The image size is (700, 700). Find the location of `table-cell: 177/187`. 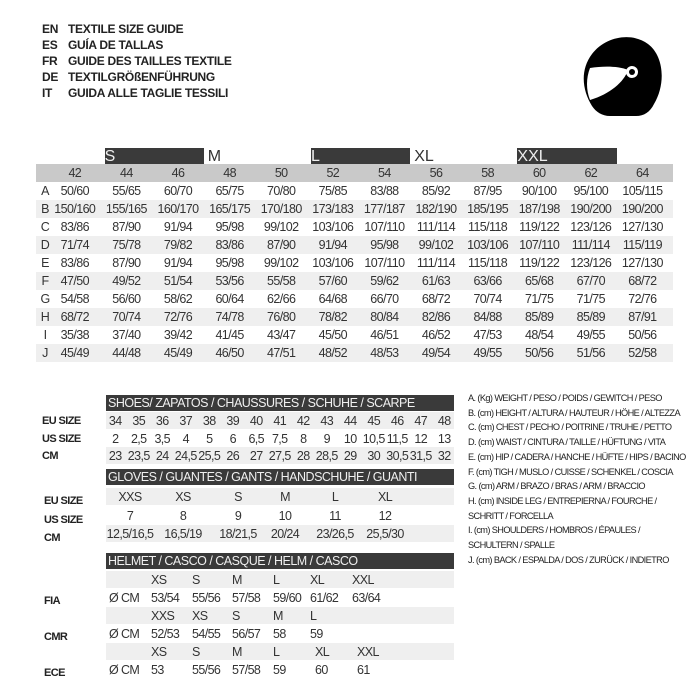

table-cell: 177/187 is located at coordinates (384, 209).